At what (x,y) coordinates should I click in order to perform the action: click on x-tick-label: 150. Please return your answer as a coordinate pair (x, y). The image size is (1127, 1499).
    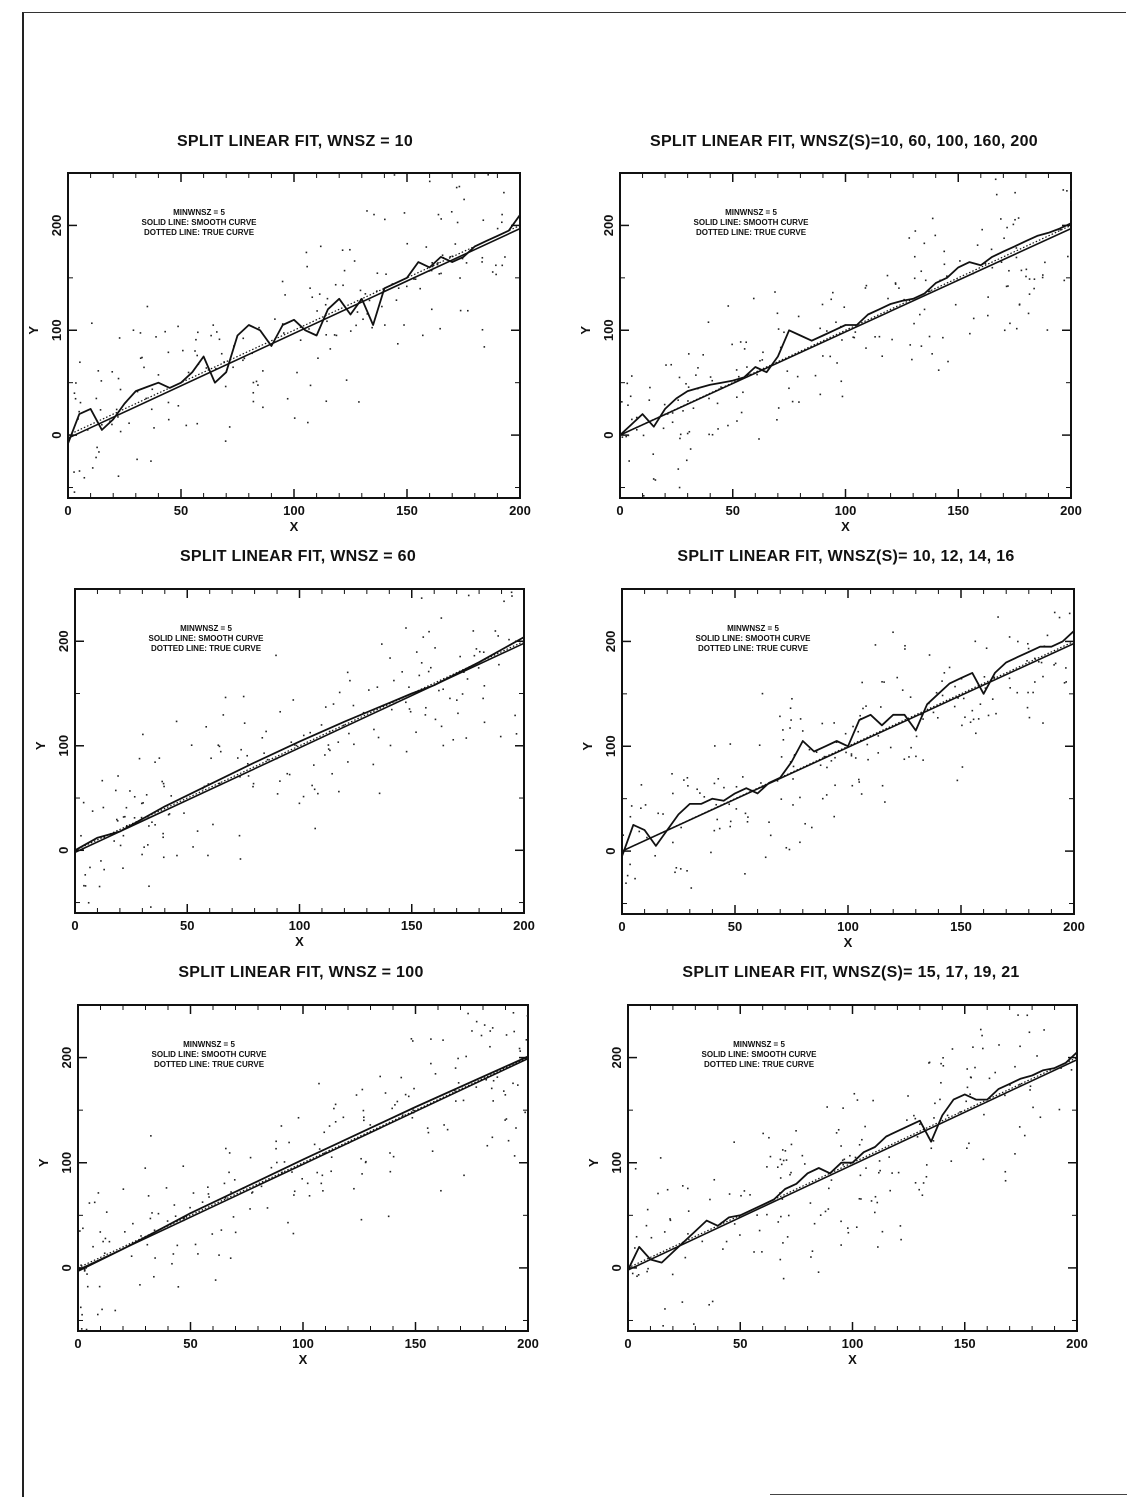
    Looking at the image, I should click on (961, 926).